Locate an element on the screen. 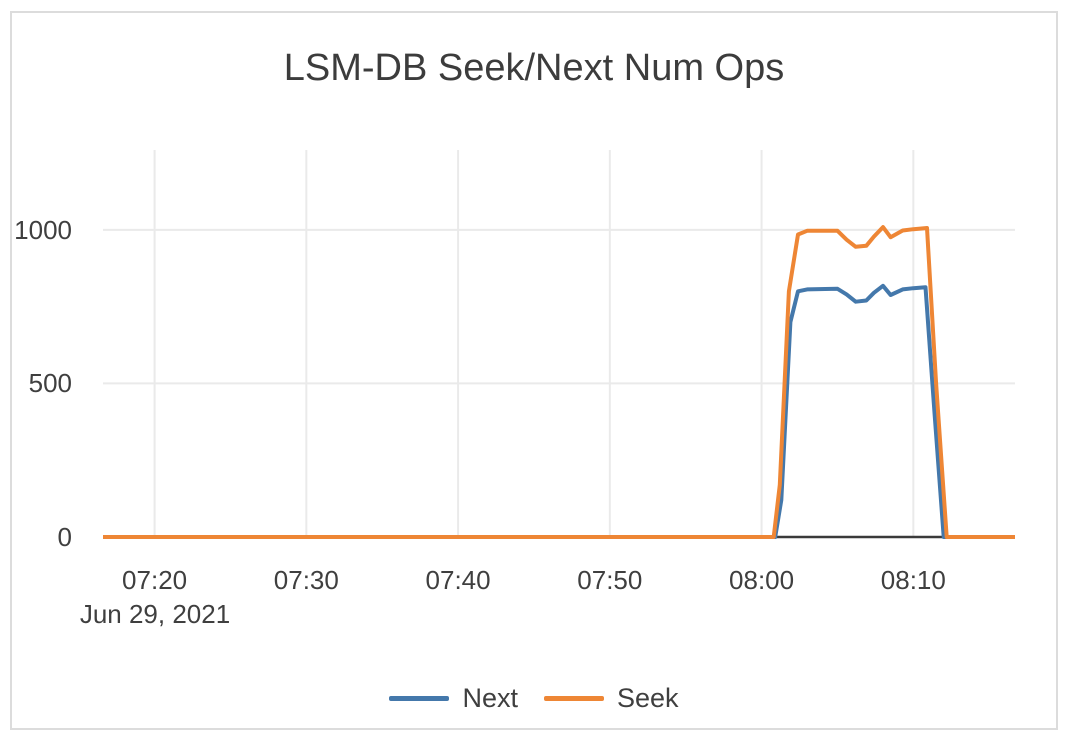 The width and height of the screenshot is (1068, 742). x-tick-label: 08:00 is located at coordinates (762, 580).